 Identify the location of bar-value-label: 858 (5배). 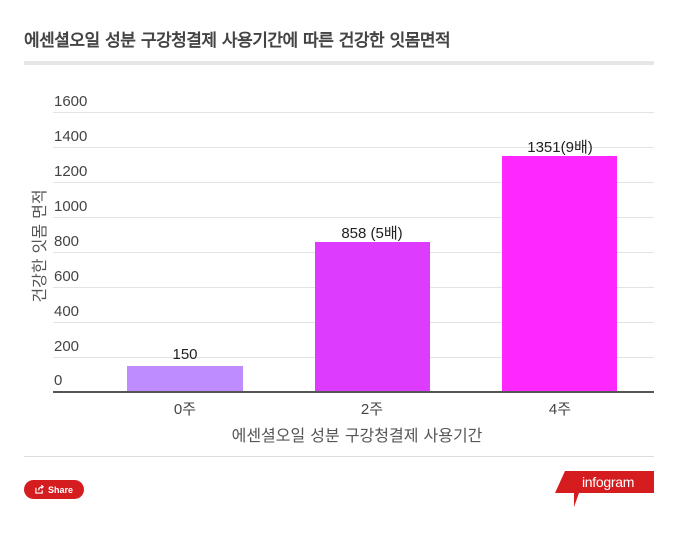
(372, 233).